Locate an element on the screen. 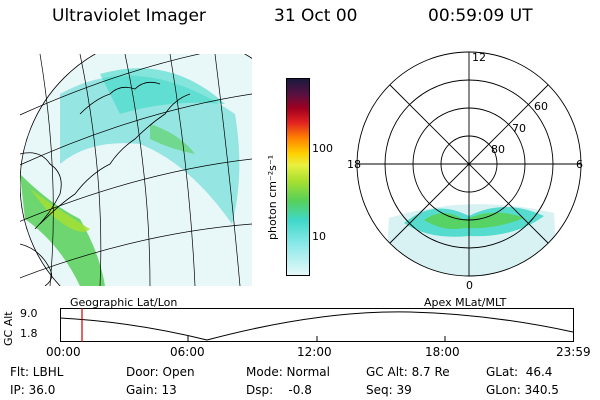 The width and height of the screenshot is (600, 400). polar-panel-label: Apex MLat/MLT is located at coordinates (465, 302).